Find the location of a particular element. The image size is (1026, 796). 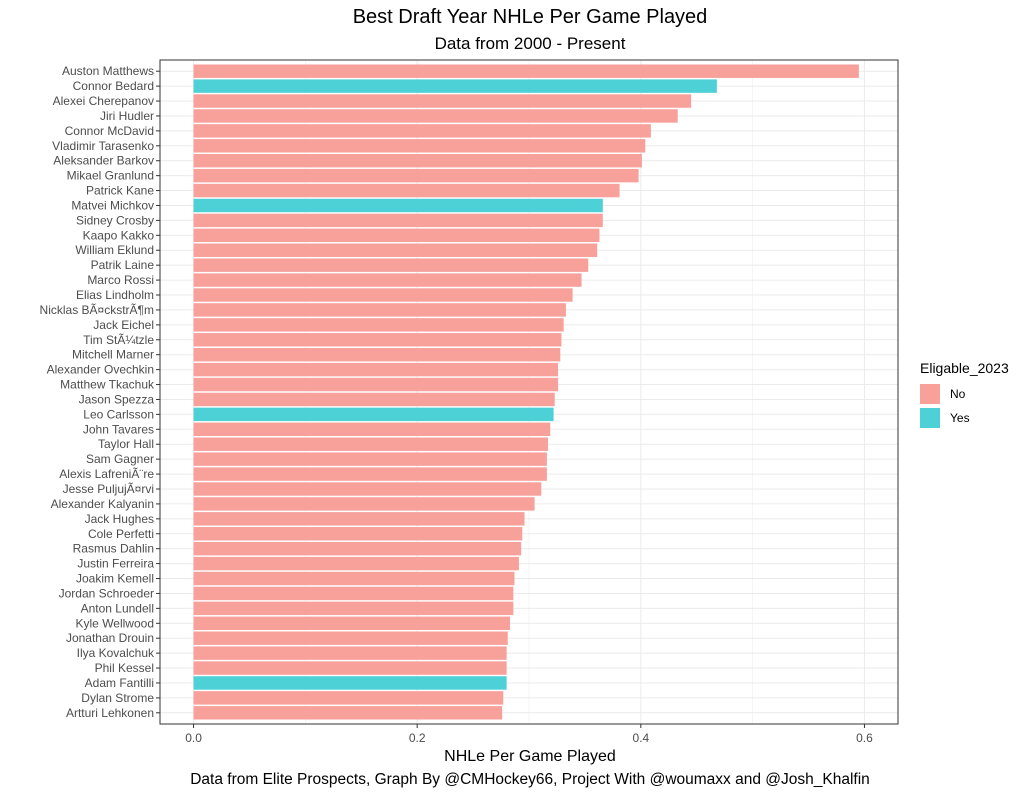

y-tick-label: Phil Kessel is located at coordinates (124, 668).